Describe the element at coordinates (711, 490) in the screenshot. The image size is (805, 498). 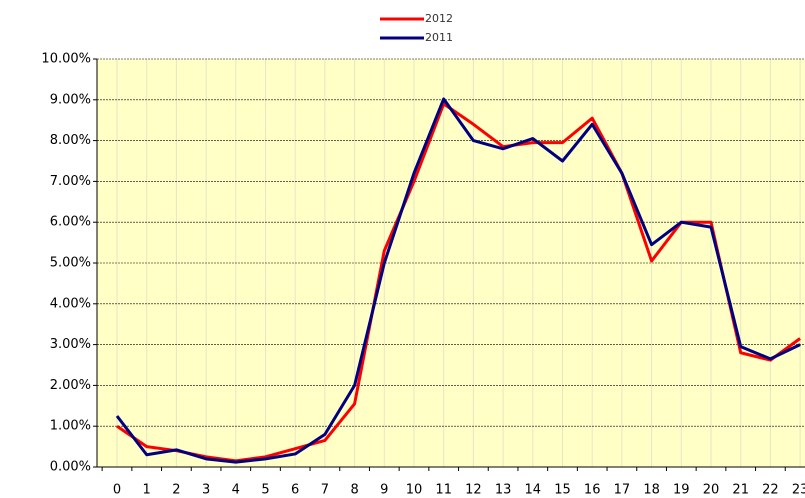
I see `x-tick-label: 20` at that location.